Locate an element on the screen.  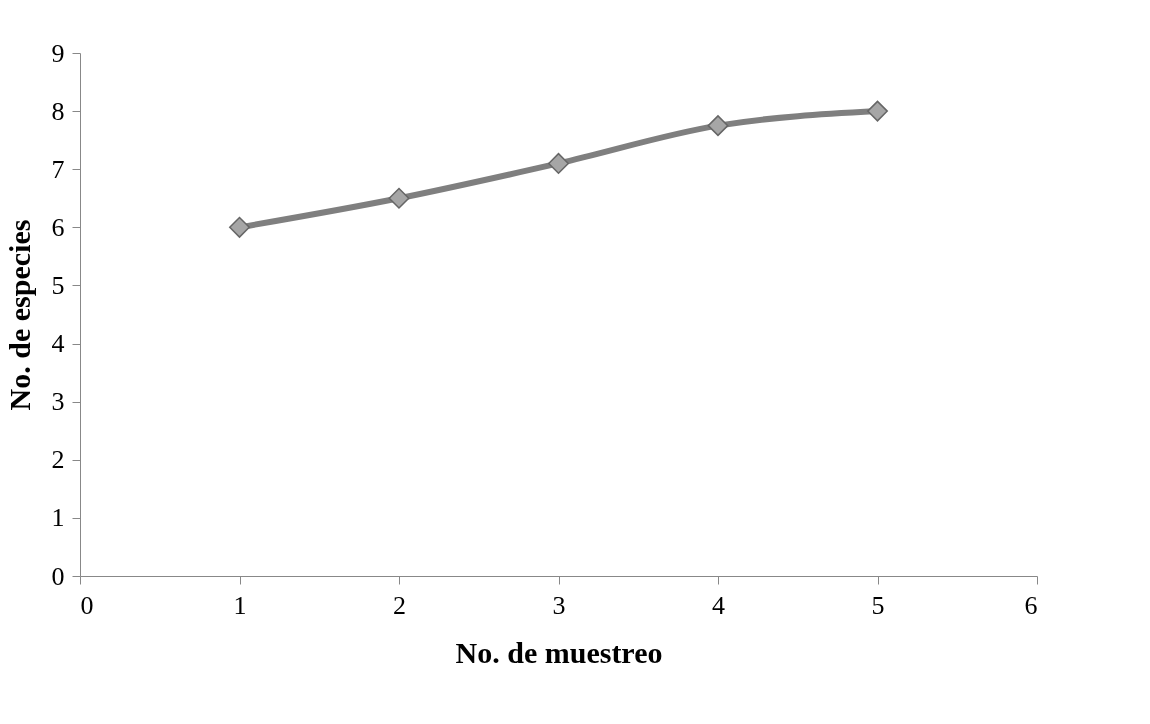
y-tick-label: 8 is located at coordinates (58, 111).